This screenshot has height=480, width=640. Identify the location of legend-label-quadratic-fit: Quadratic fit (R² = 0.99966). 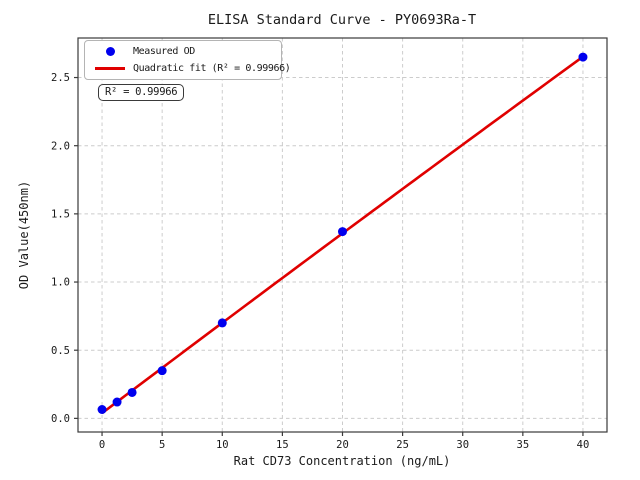
(212, 68).